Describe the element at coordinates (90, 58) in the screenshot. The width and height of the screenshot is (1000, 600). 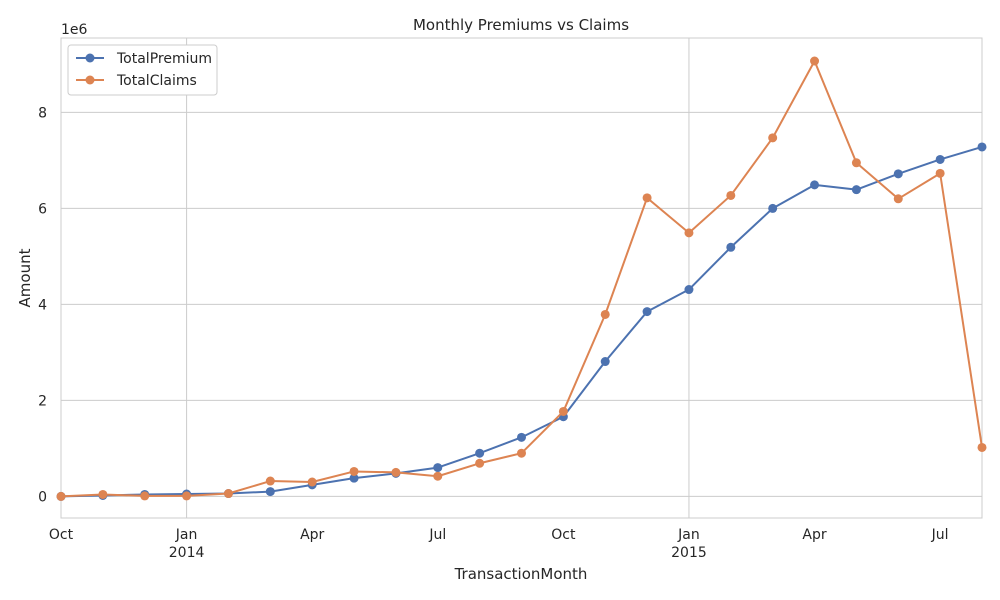
I see `legend-marker-totalpremium` at that location.